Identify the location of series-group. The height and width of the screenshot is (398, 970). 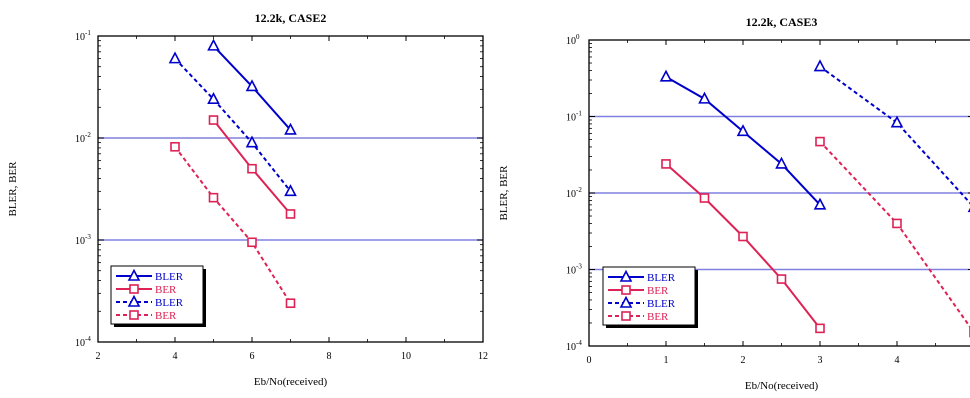
(233, 174).